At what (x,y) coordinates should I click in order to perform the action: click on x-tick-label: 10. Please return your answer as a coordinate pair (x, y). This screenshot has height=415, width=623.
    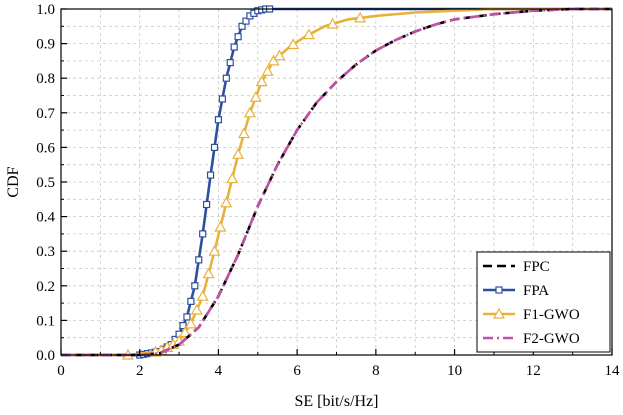
    Looking at the image, I should click on (454, 371).